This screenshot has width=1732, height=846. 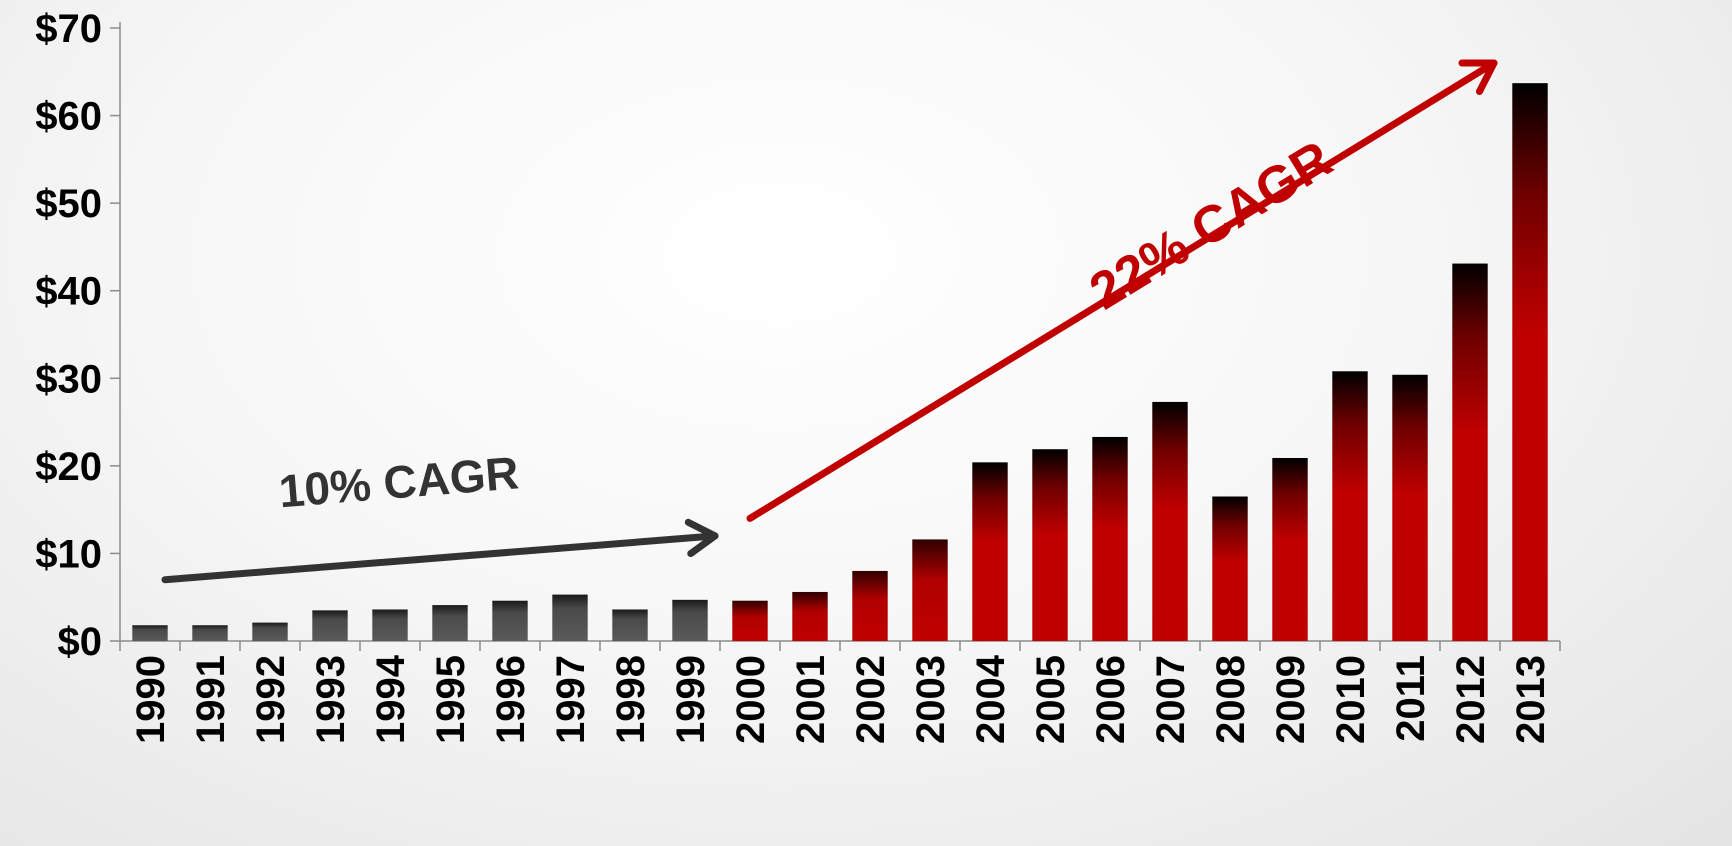 What do you see at coordinates (1531, 699) in the screenshot?
I see `x-tick-label: 2013` at bounding box center [1531, 699].